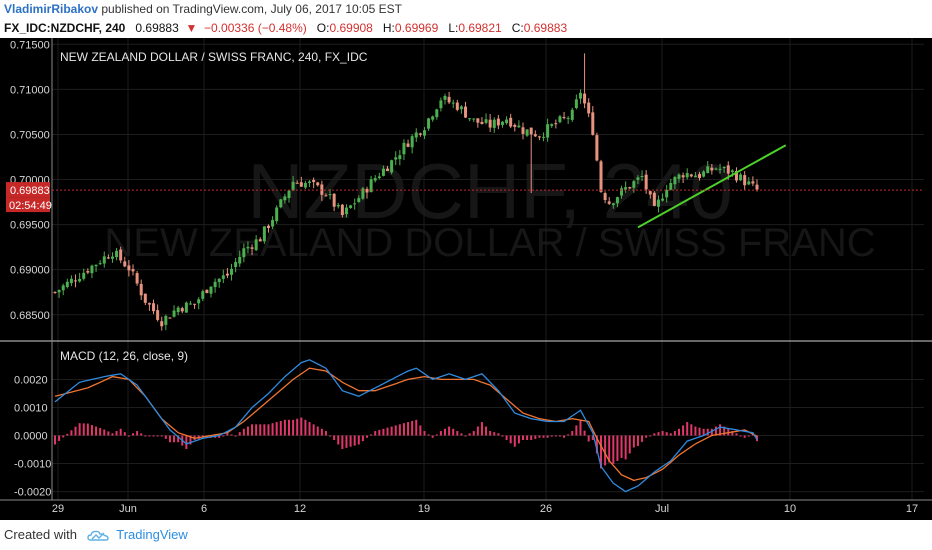 The height and width of the screenshot is (550, 932). I want to click on macd-y-tick-label: -0.0020, so click(32, 493).